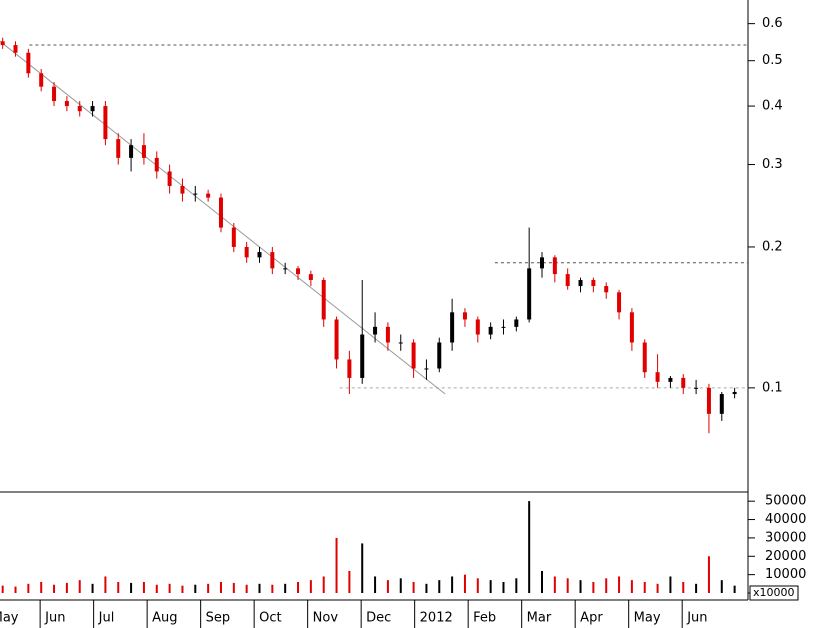 The height and width of the screenshot is (628, 817). I want to click on y-tick-label: 0.6, so click(772, 23).